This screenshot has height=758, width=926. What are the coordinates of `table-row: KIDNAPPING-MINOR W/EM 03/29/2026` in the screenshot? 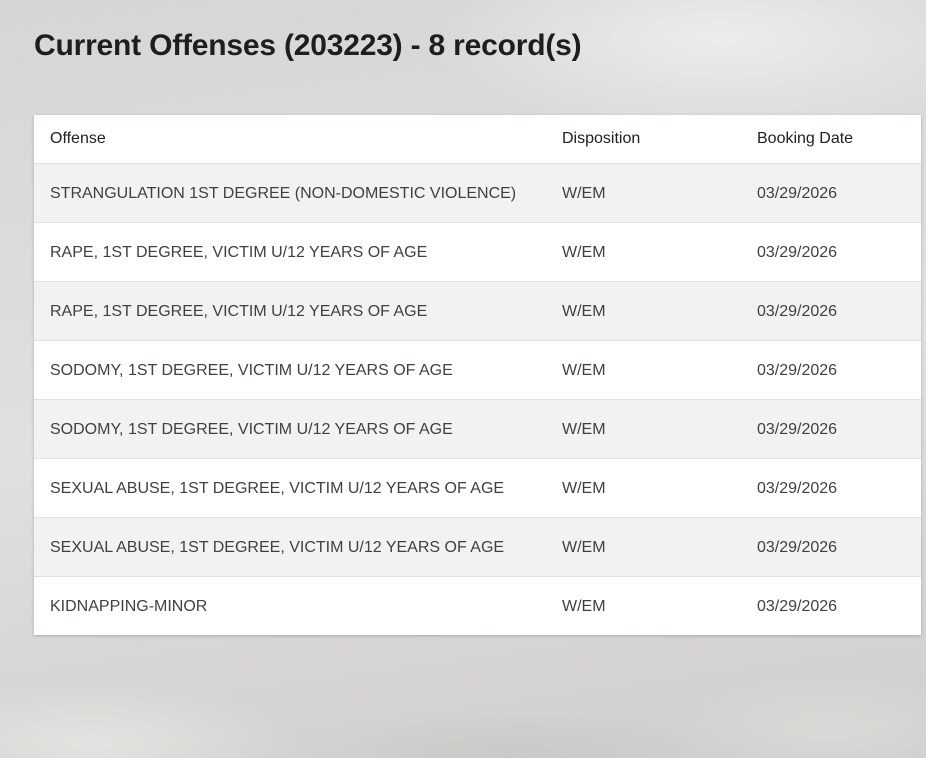 It's located at (477, 606).